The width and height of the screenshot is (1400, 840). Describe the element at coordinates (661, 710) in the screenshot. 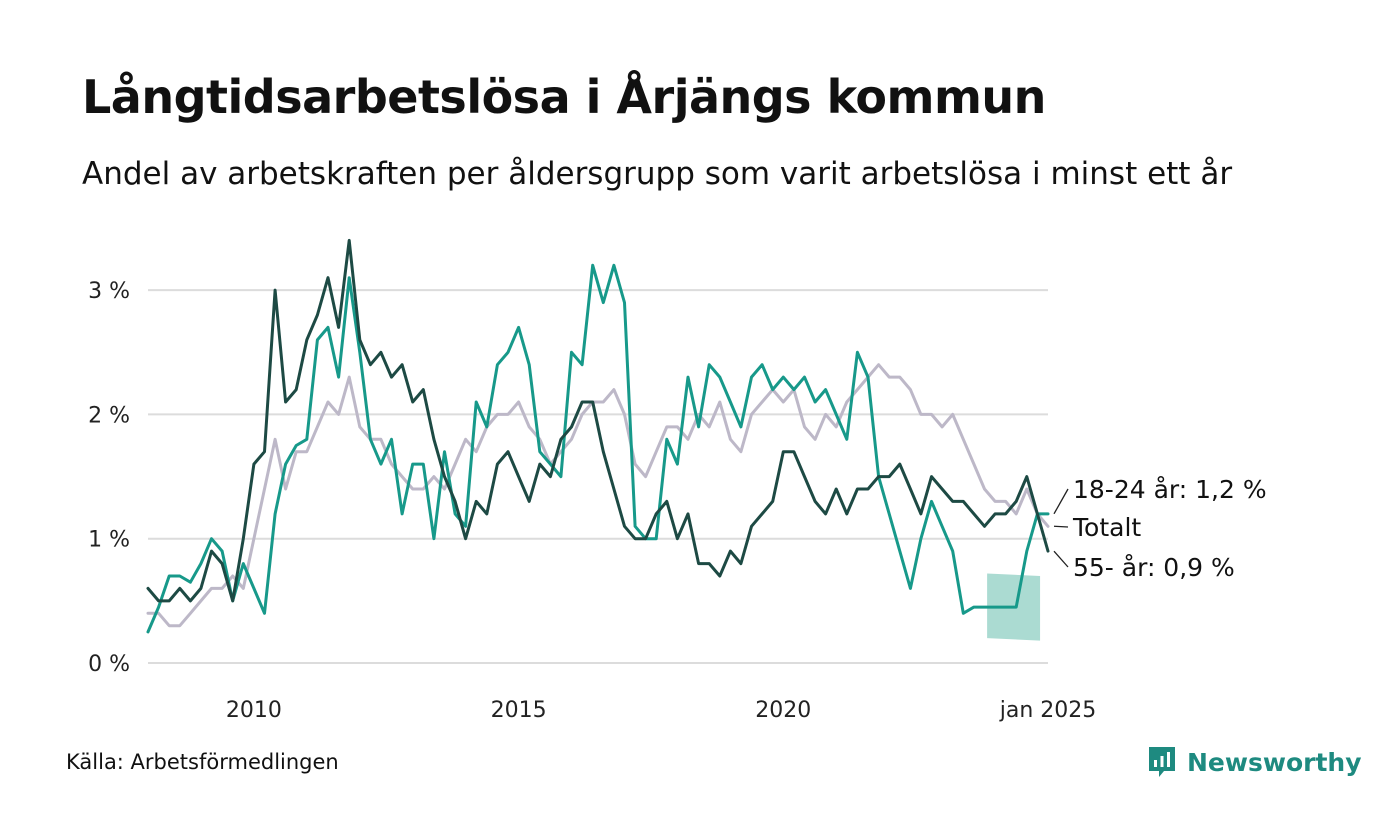

I see `x-axis-ticks: 2010 2015 2020 jan 2025` at that location.